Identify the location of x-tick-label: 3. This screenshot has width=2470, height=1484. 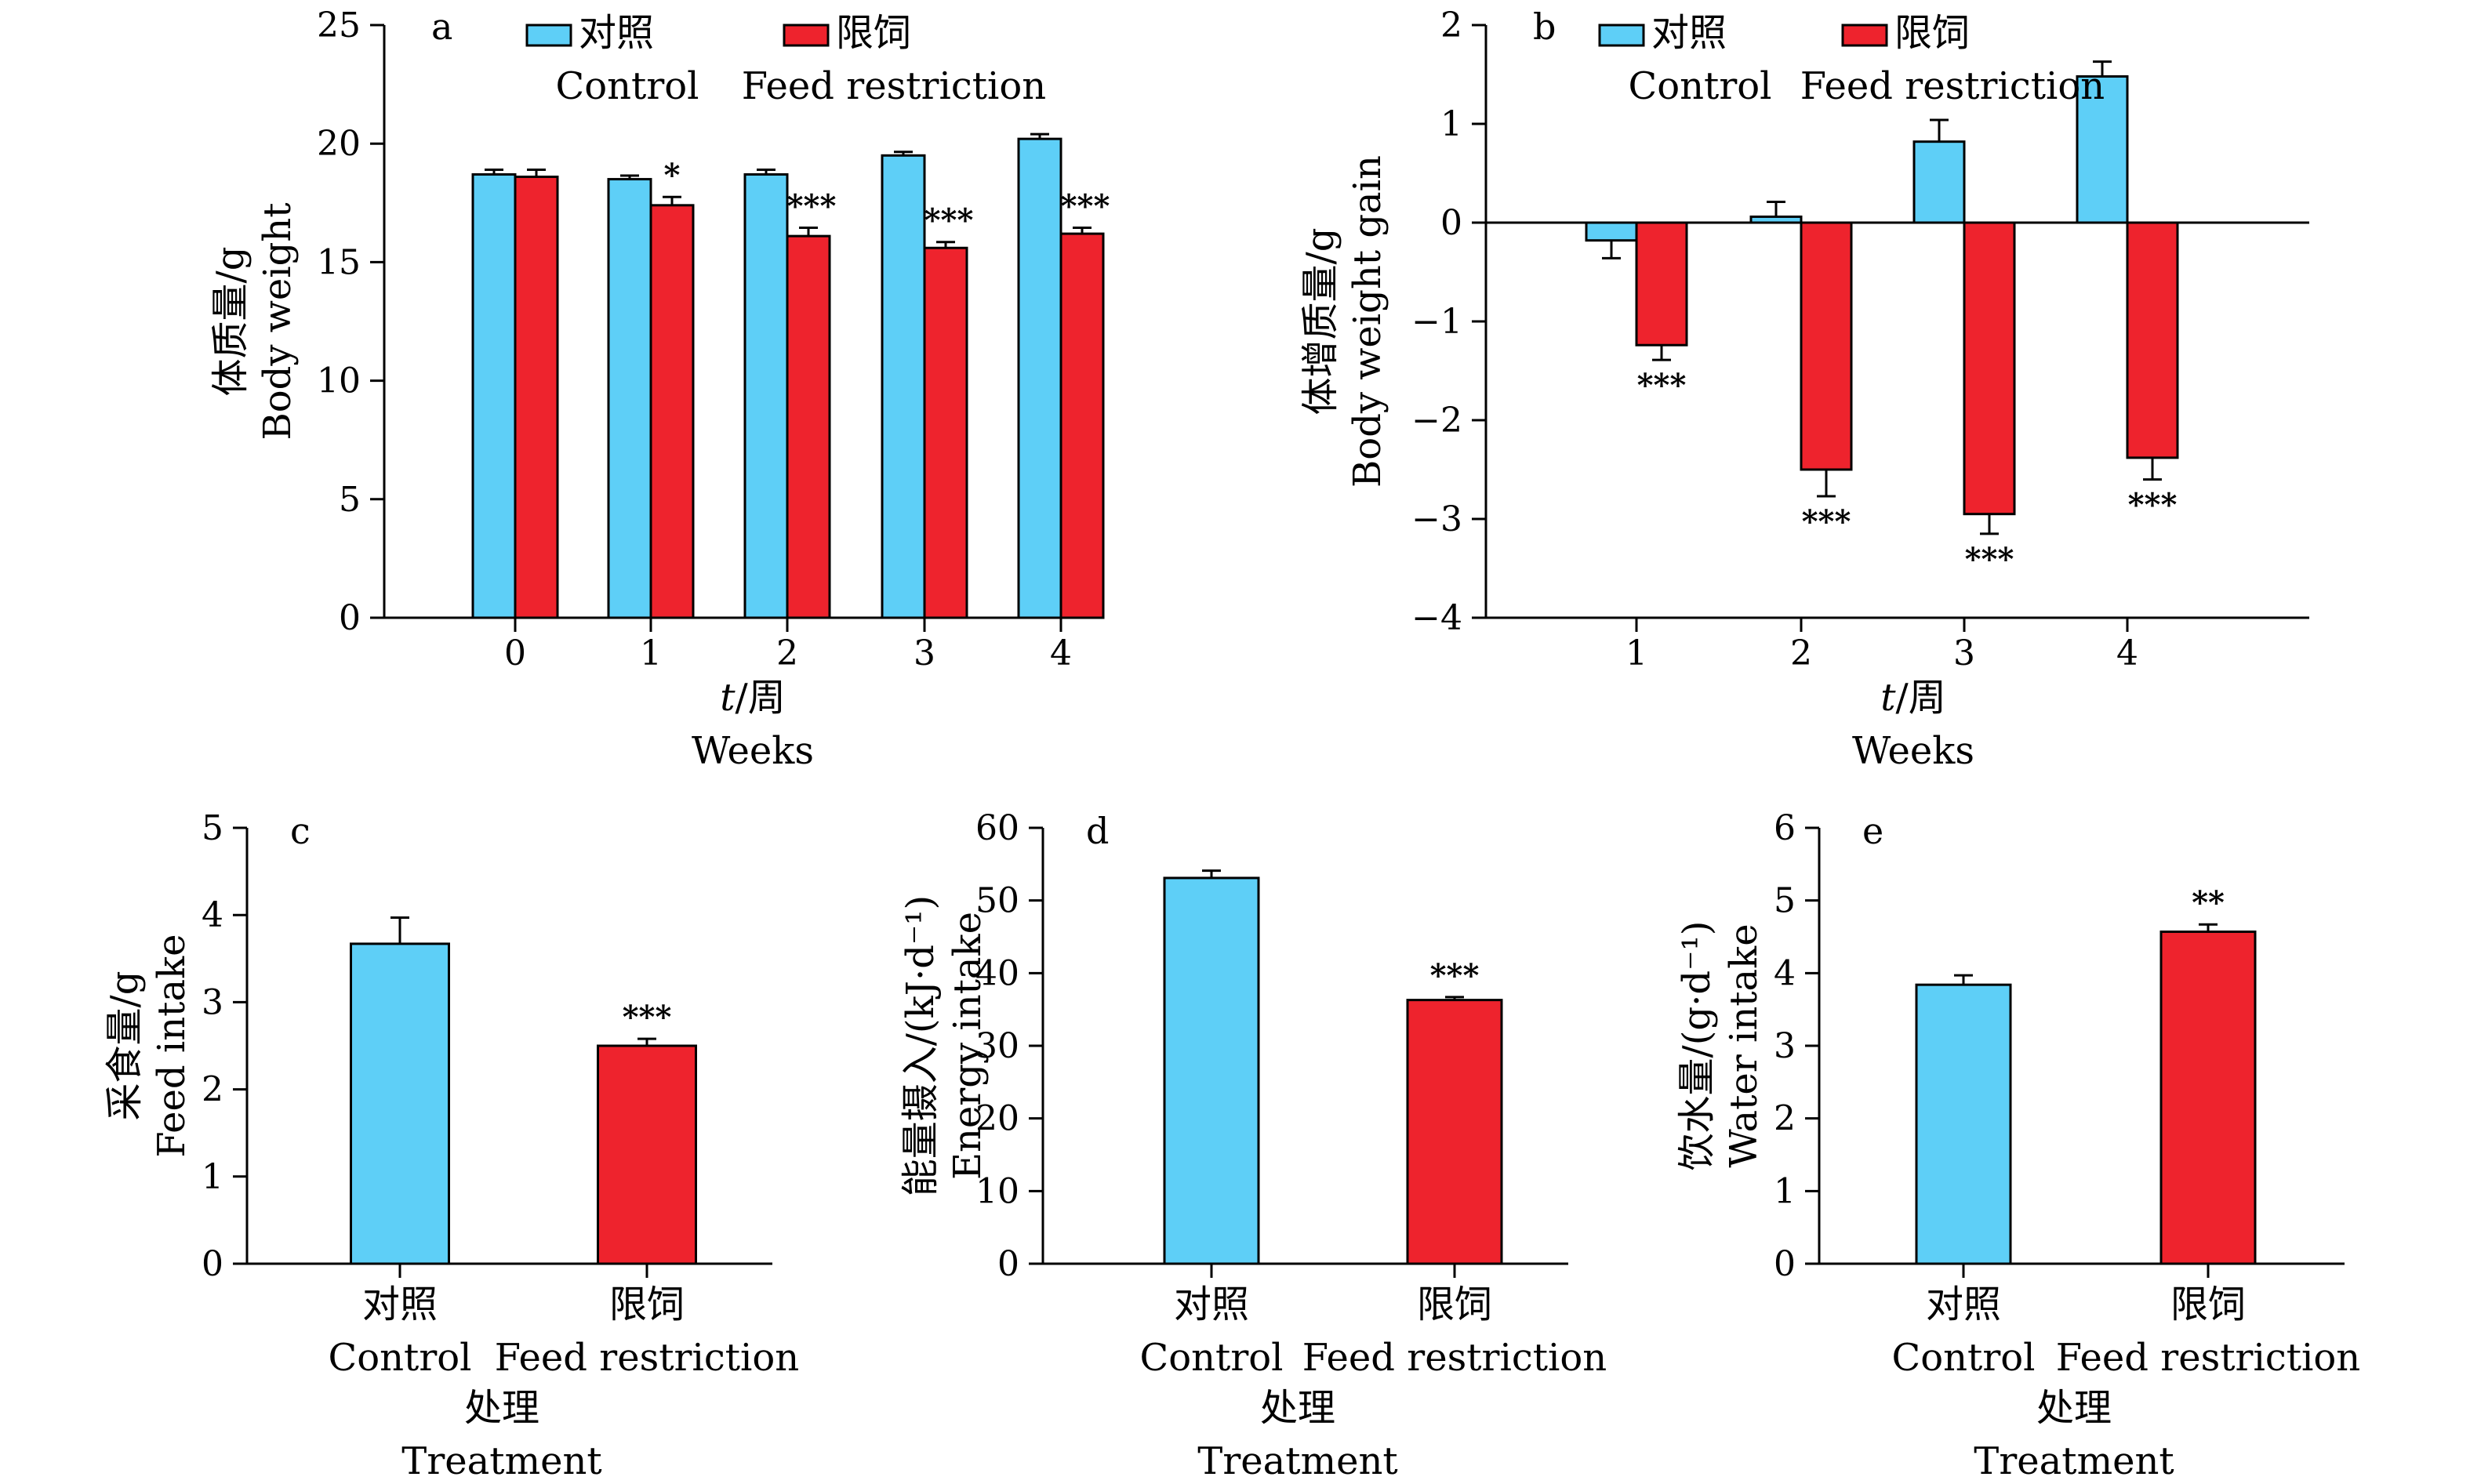
(924, 653).